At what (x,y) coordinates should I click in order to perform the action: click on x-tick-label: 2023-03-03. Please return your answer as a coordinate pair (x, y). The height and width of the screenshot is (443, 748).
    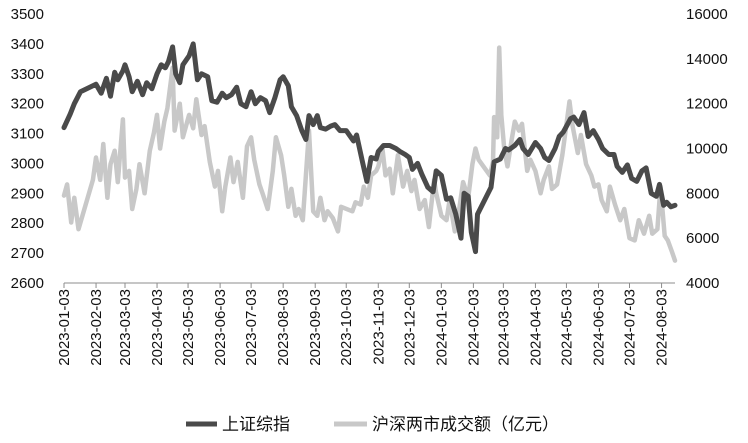
    Looking at the image, I should click on (125, 327).